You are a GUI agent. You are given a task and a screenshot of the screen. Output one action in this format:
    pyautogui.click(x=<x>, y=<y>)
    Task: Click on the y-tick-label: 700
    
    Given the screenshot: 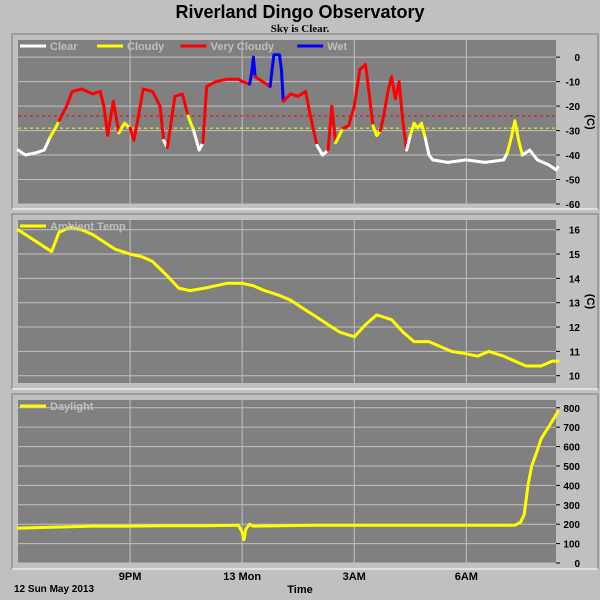 What is the action you would take?
    pyautogui.click(x=571, y=428)
    